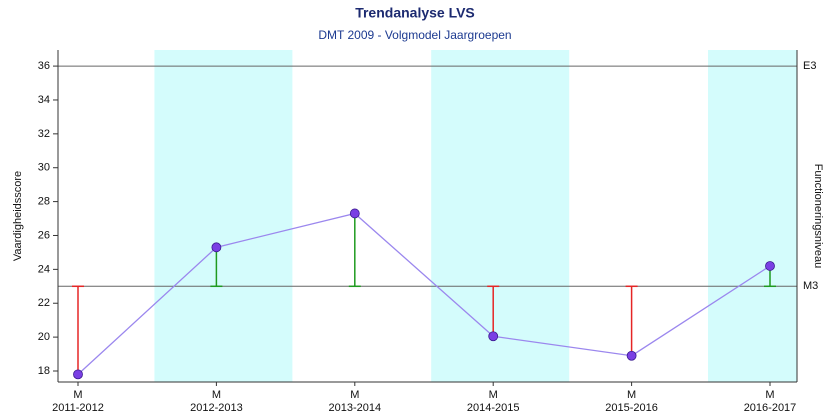 Image resolution: width=831 pixels, height=417 pixels. What do you see at coordinates (631, 408) in the screenshot?
I see `x-tick-label: 2015-2016` at bounding box center [631, 408].